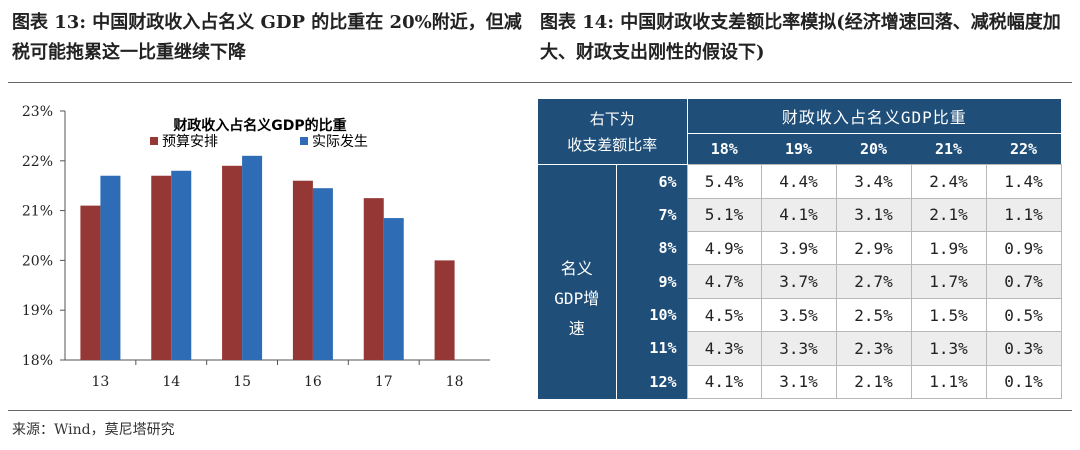 The image size is (1080, 450). Describe the element at coordinates (576, 269) in the screenshot. I see `row-group-label-line: 名义` at that location.